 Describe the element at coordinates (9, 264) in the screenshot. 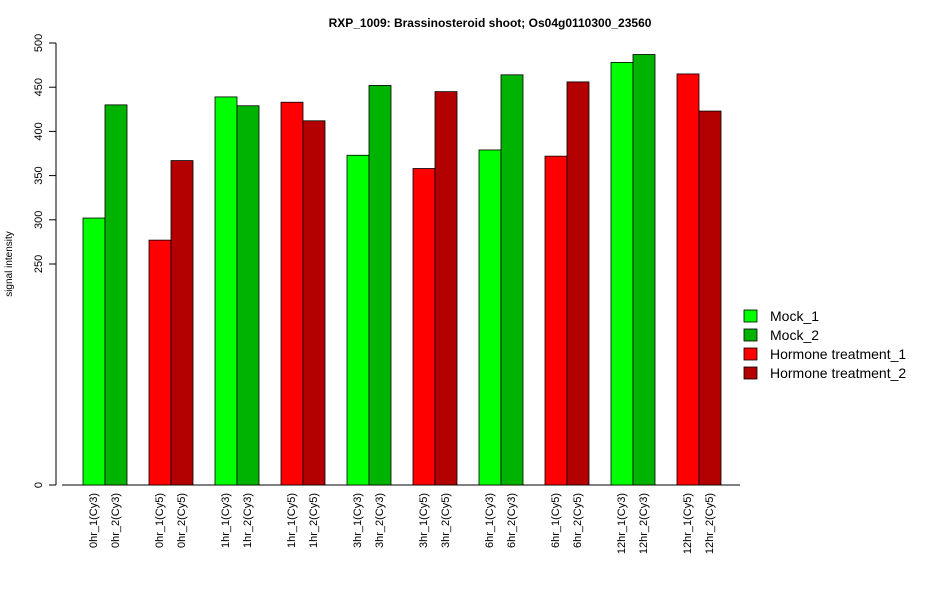

I see `y-axis-title: signal intensity` at that location.